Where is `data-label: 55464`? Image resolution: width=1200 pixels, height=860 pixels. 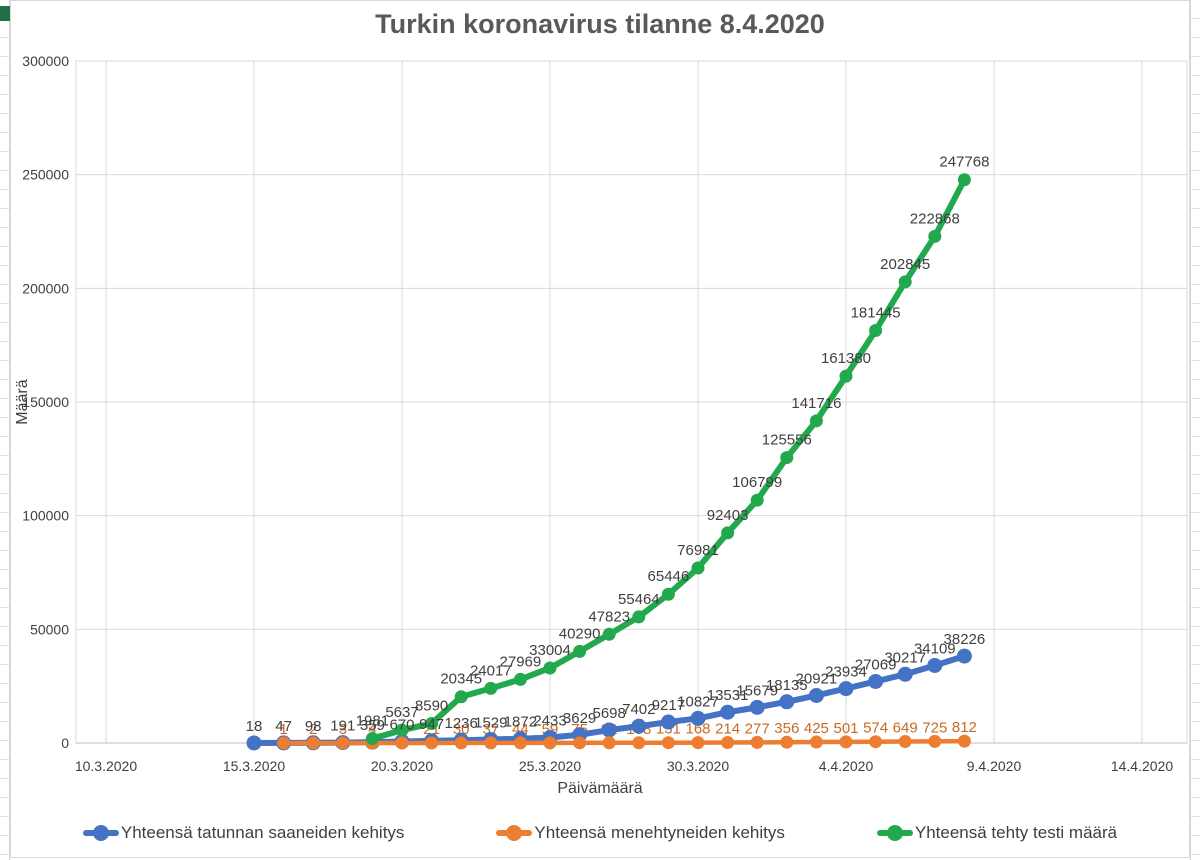
data-label: 55464 is located at coordinates (639, 599).